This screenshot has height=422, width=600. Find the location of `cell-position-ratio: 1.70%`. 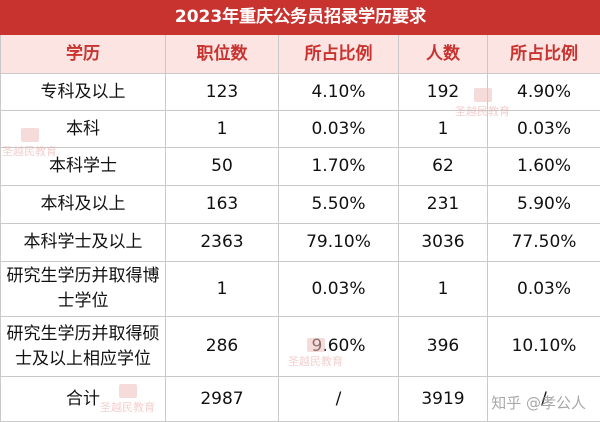

cell-position-ratio: 1.70% is located at coordinates (339, 167).